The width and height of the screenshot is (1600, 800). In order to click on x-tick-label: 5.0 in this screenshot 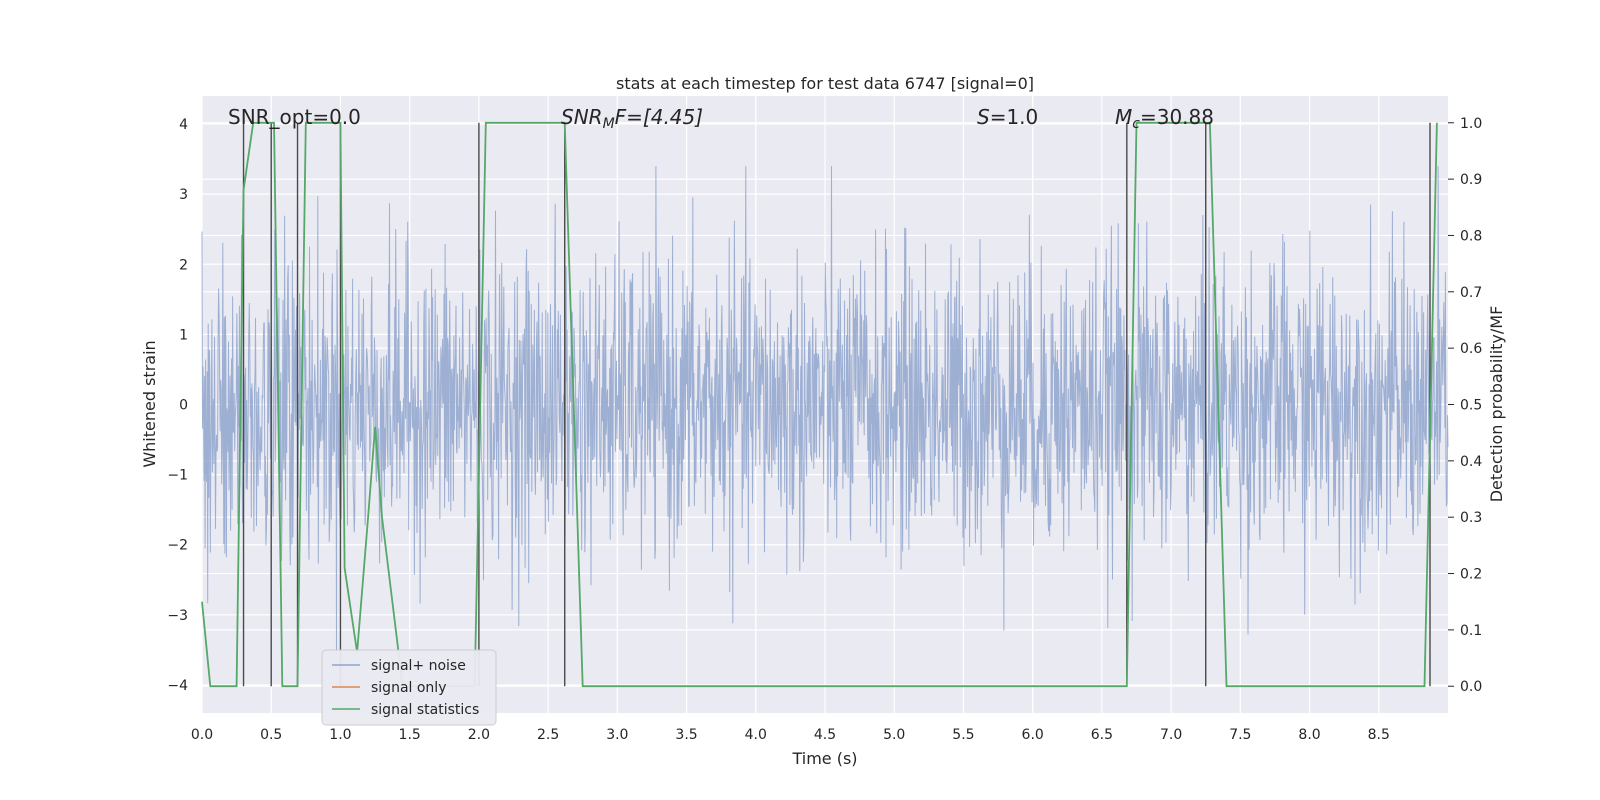, I will do `click(894, 735)`.